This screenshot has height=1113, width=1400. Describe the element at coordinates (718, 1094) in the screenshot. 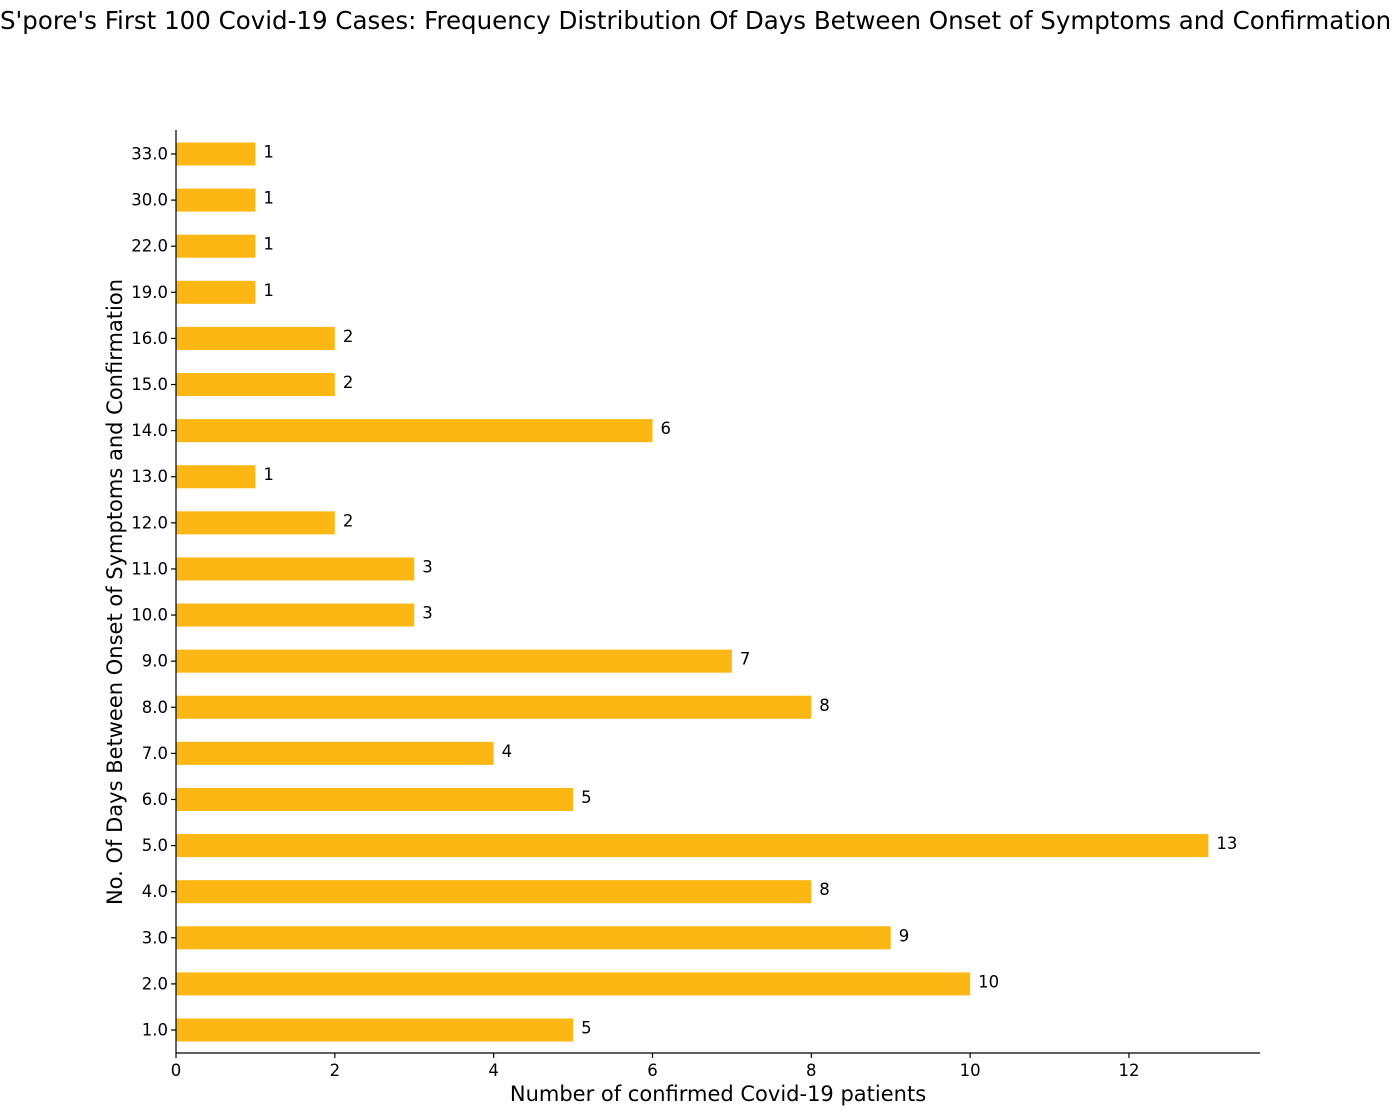

I see `x-axis-title: Number of confirmed Covid-19 patients` at that location.